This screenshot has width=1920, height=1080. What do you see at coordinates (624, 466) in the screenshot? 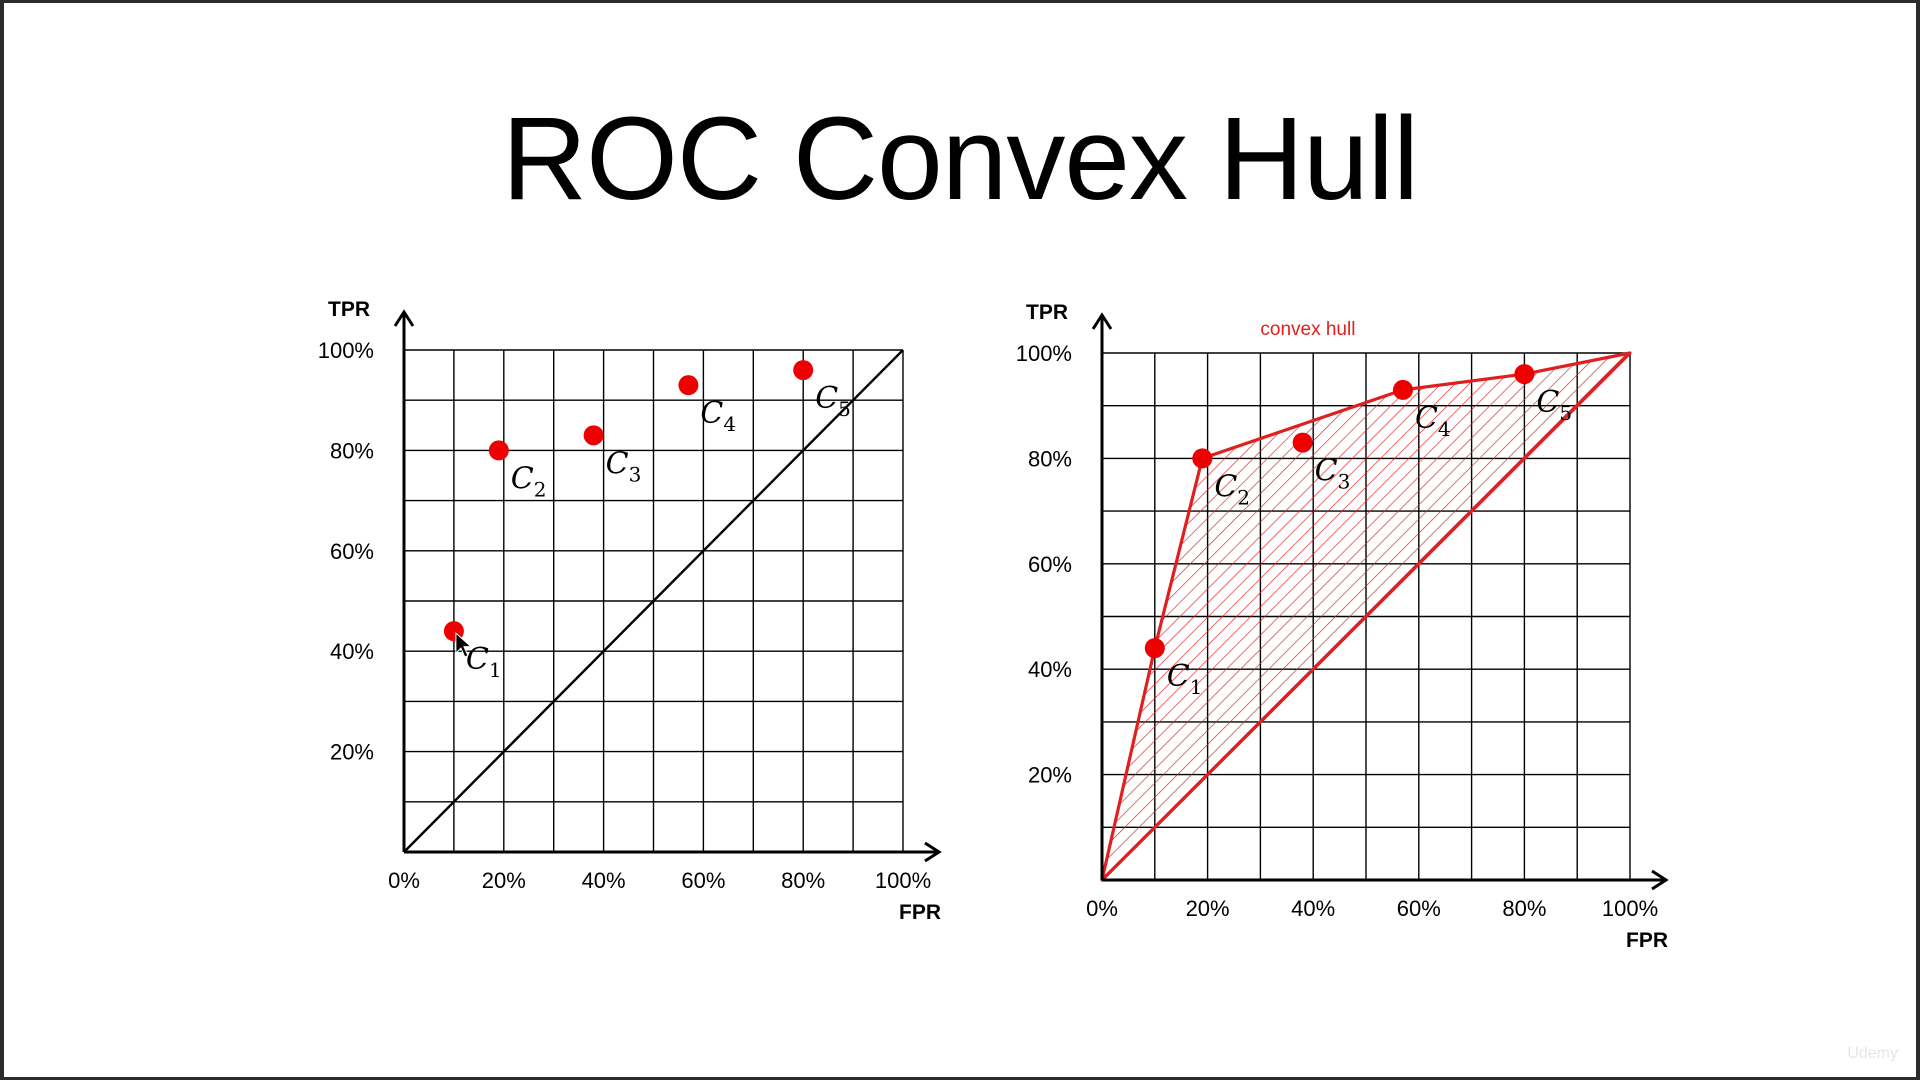
I see `classifier-label: C3` at bounding box center [624, 466].